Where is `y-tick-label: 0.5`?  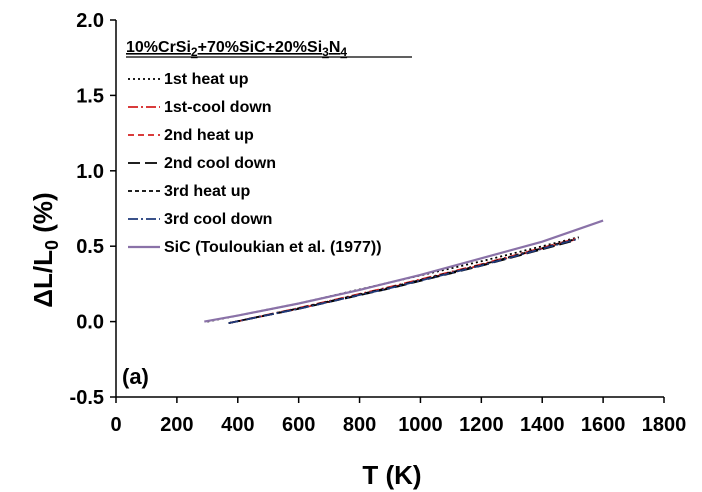
y-tick-label: 0.5 is located at coordinates (90, 247).